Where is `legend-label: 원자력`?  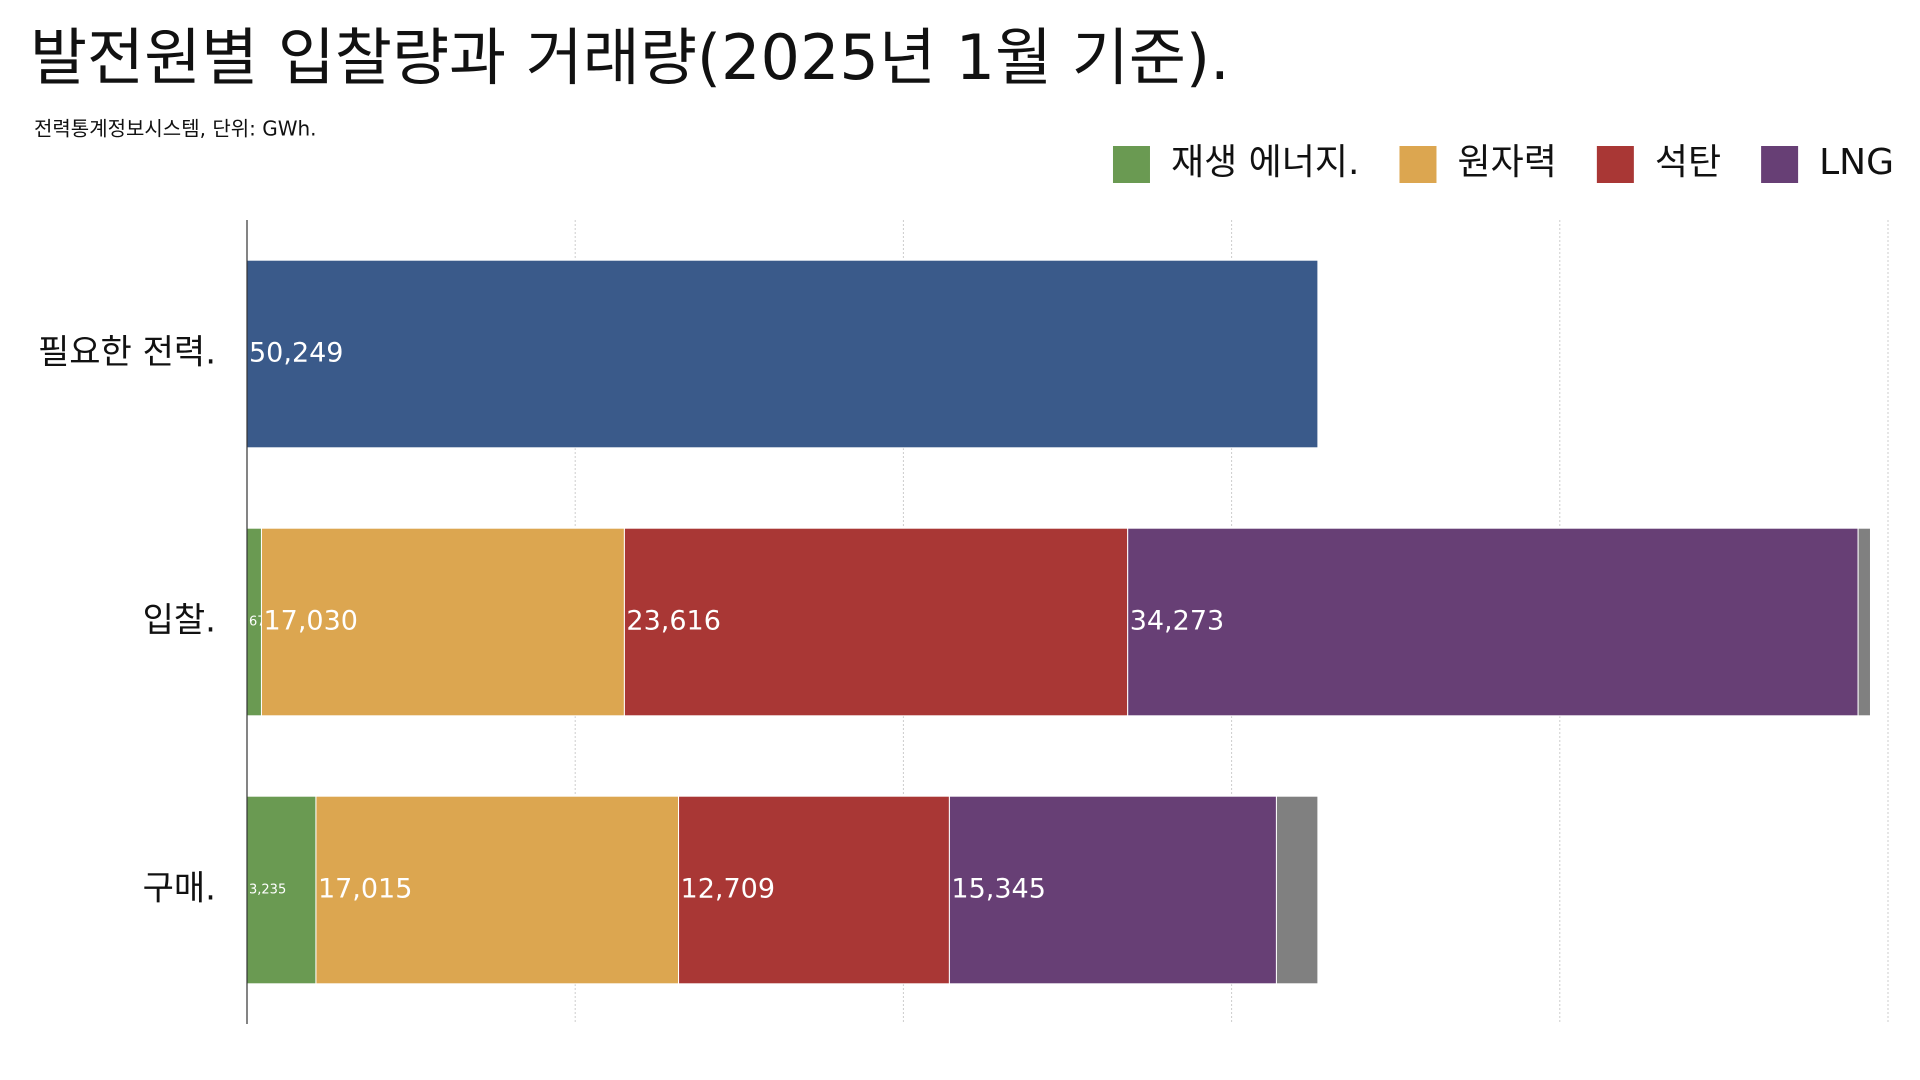
legend-label: 원자력 is located at coordinates (1506, 162).